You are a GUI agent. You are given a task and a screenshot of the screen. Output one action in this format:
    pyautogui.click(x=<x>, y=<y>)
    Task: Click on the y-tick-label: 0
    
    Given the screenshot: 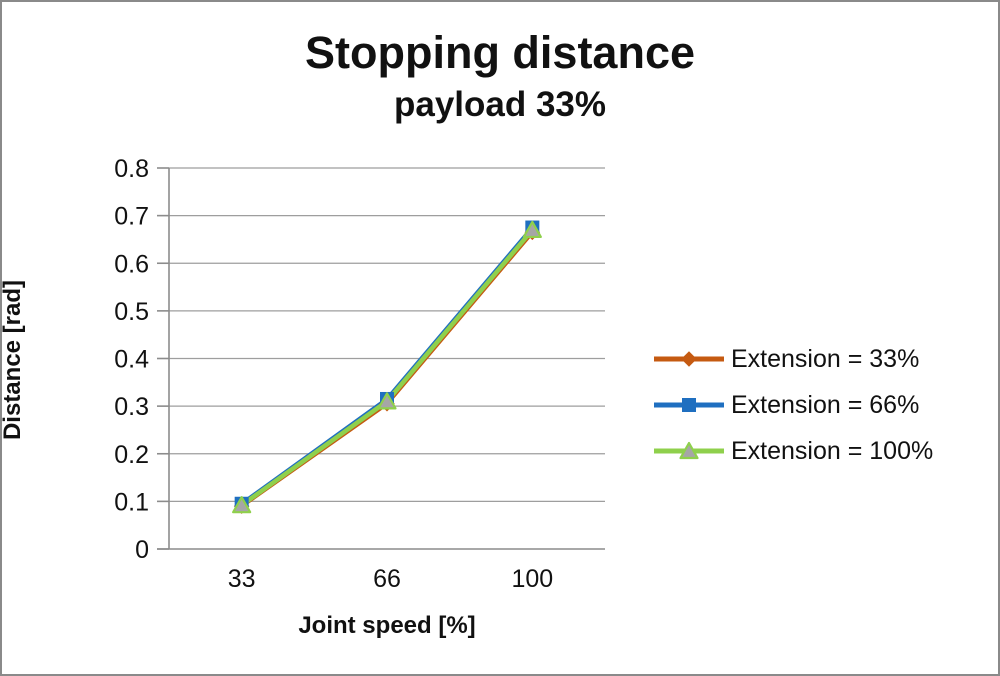 What is the action you would take?
    pyautogui.click(x=142, y=550)
    